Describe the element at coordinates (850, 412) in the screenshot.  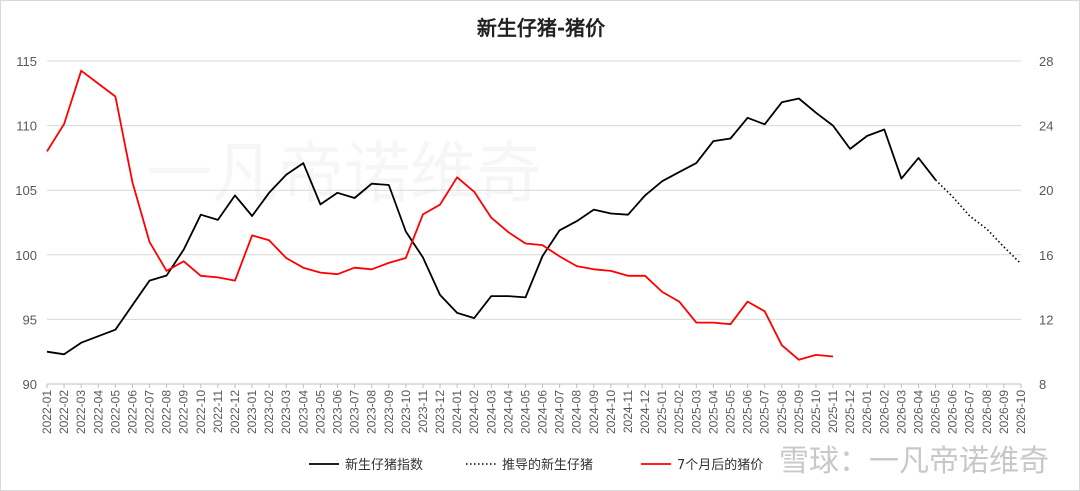
I see `x-tick-label: 2025-12` at that location.